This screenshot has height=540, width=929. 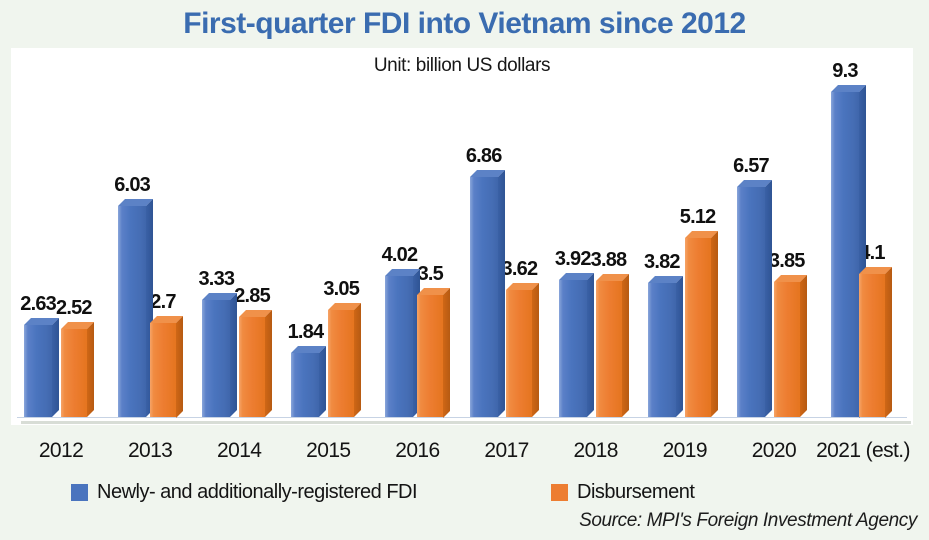 I want to click on year-label: 2021 (est.), so click(x=863, y=450).